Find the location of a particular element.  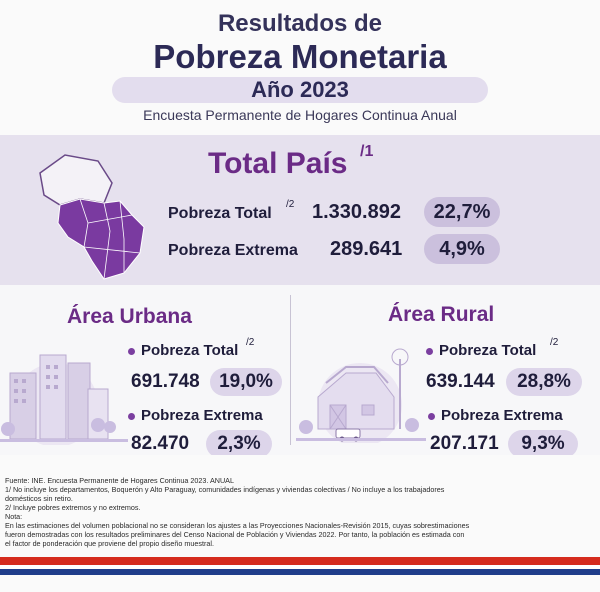

total-pais-title: Total País is located at coordinates (278, 163).